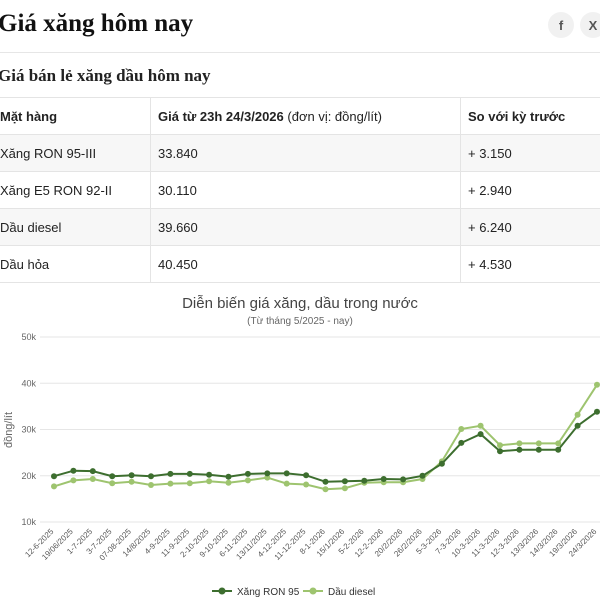  What do you see at coordinates (28, 476) in the screenshot?
I see `y-tick-label: 20k` at bounding box center [28, 476].